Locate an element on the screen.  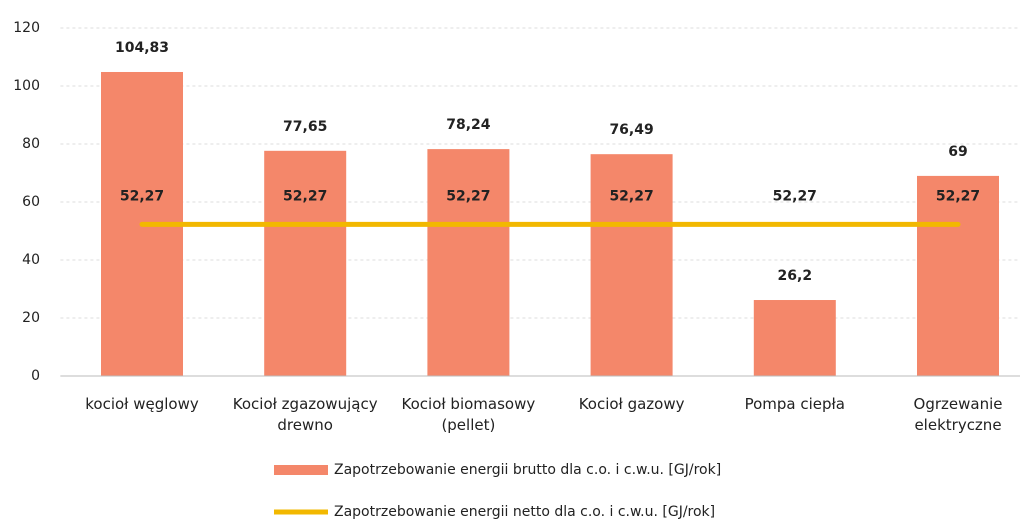
y-tick-label: 20 is located at coordinates (31, 318).